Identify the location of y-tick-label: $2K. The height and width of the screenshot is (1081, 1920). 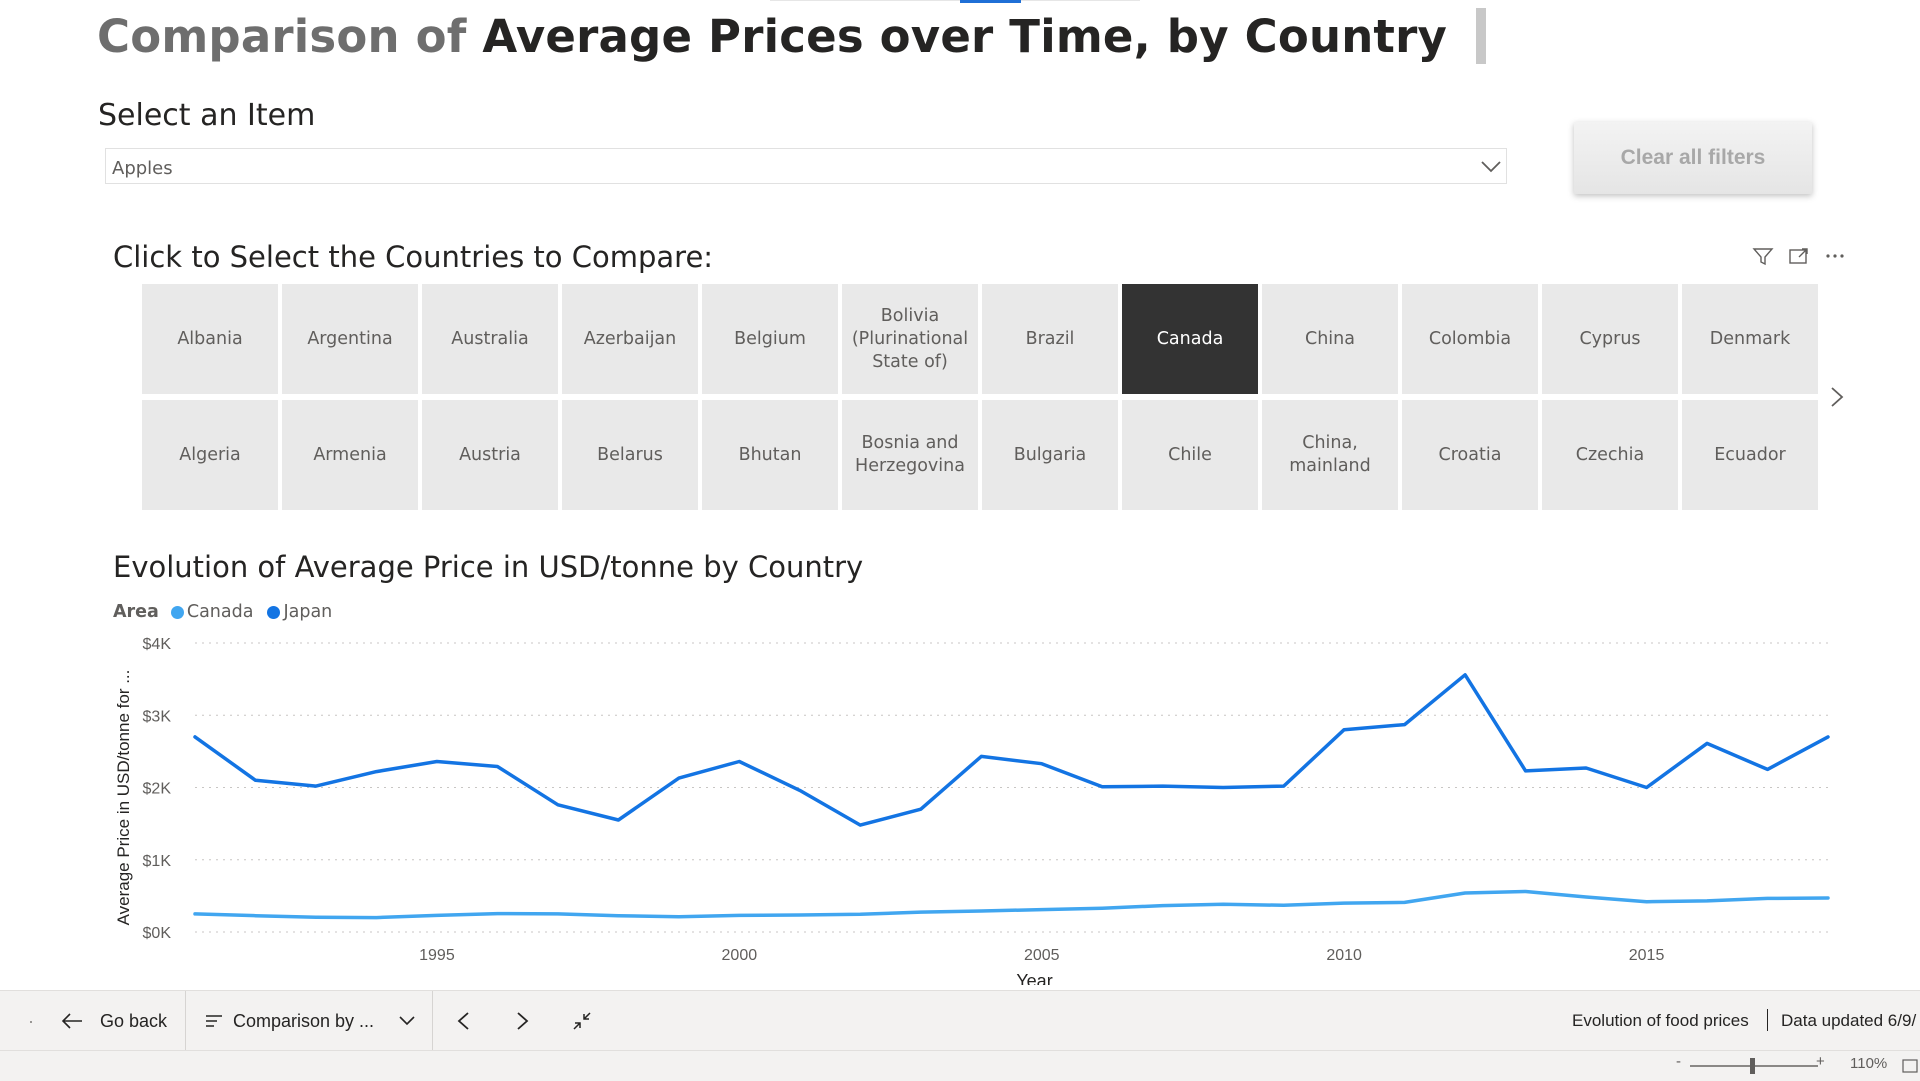
(157, 789).